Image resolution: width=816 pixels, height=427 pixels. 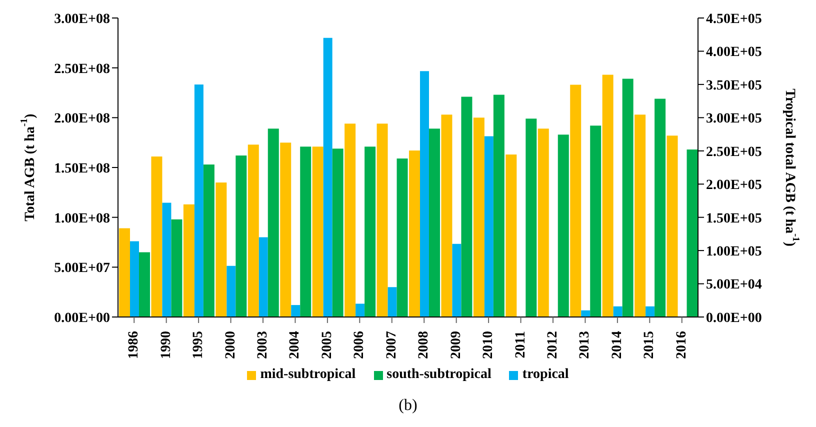 I want to click on legend-label: south-subtropical, so click(x=439, y=375).